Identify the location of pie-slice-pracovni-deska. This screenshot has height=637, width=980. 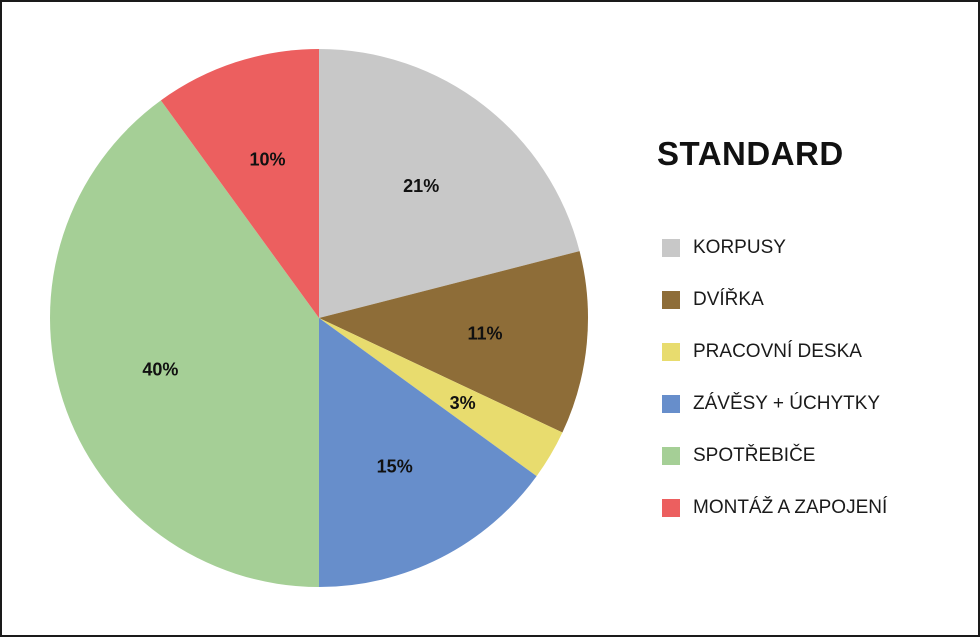
(441, 397).